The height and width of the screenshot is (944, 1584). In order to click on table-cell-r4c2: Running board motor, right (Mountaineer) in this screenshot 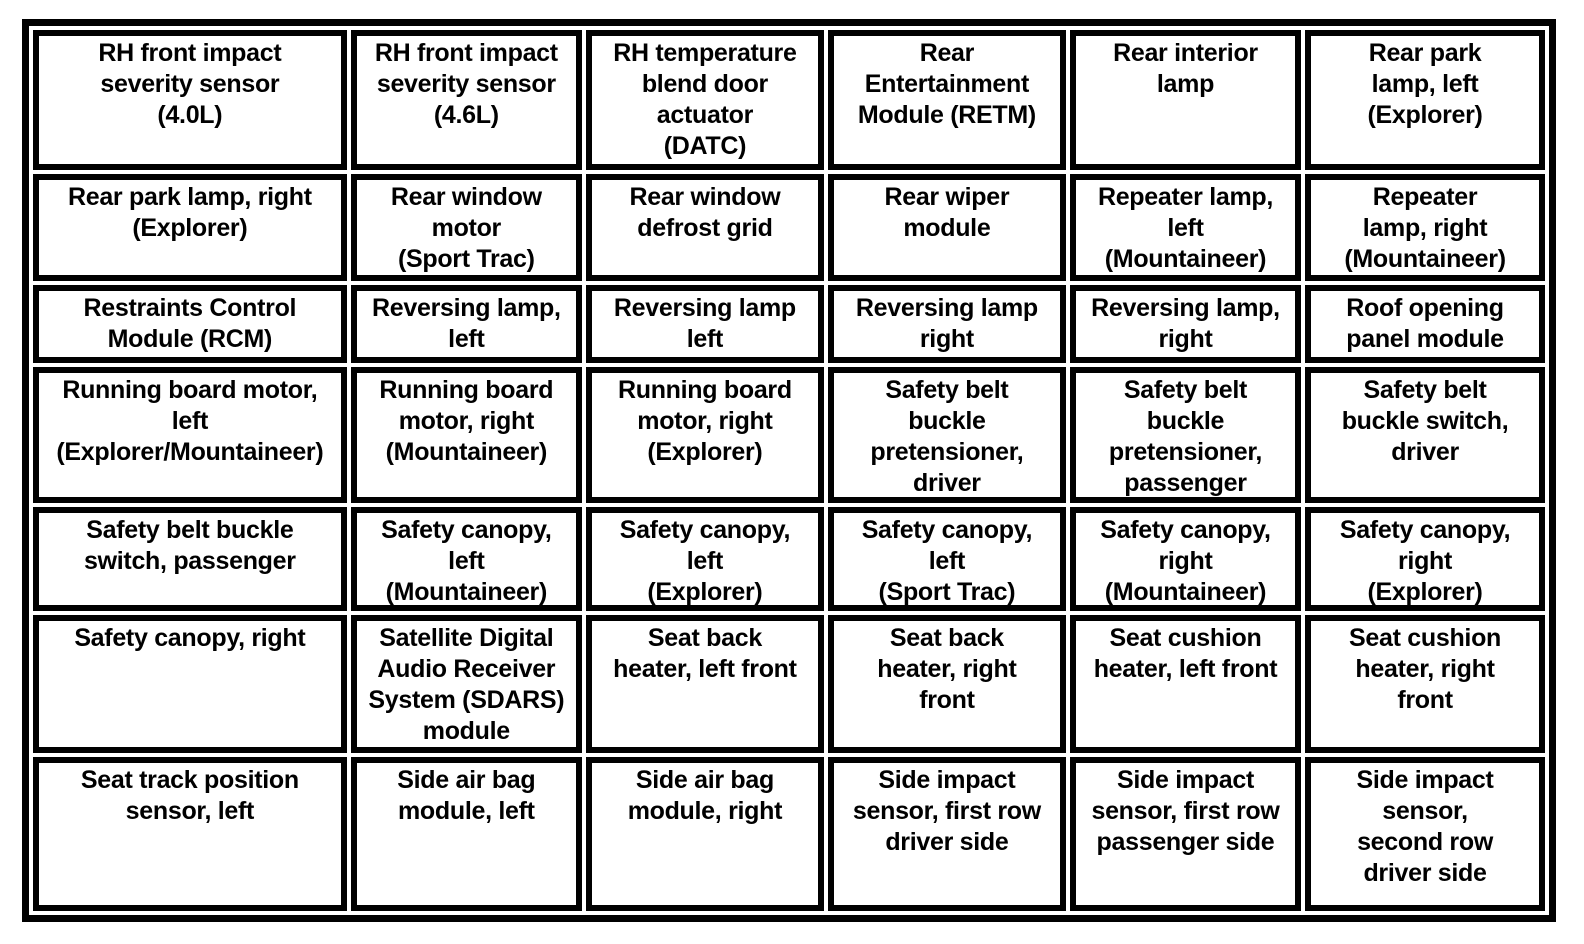, I will do `click(466, 434)`.